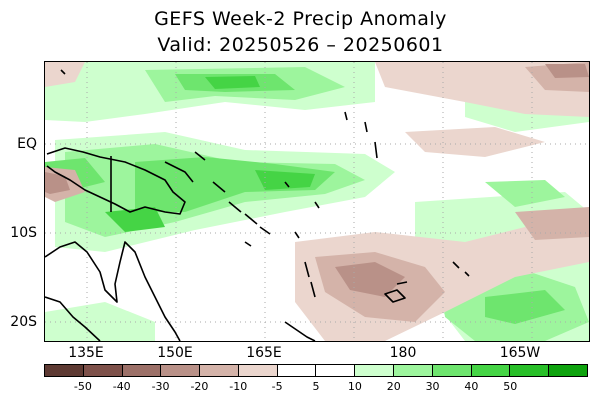 The image size is (601, 403). Describe the element at coordinates (354, 386) in the screenshot. I see `colorbar-tick-label: 10` at that location.